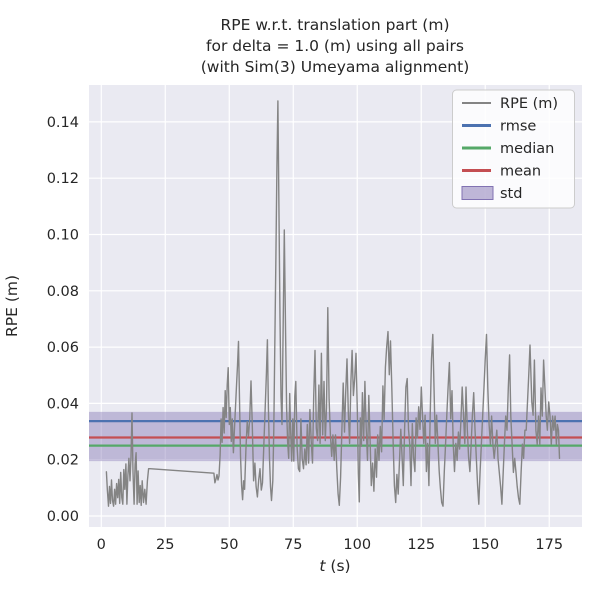  What do you see at coordinates (334, 566) in the screenshot?
I see `x-axis-label: t (s)` at bounding box center [334, 566].